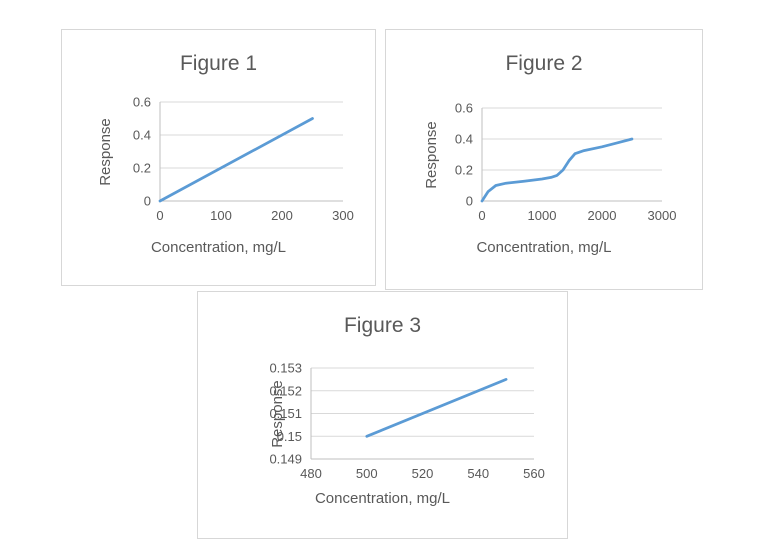  Describe the element at coordinates (285, 368) in the screenshot. I see `y-tick-label: 0.153` at that location.